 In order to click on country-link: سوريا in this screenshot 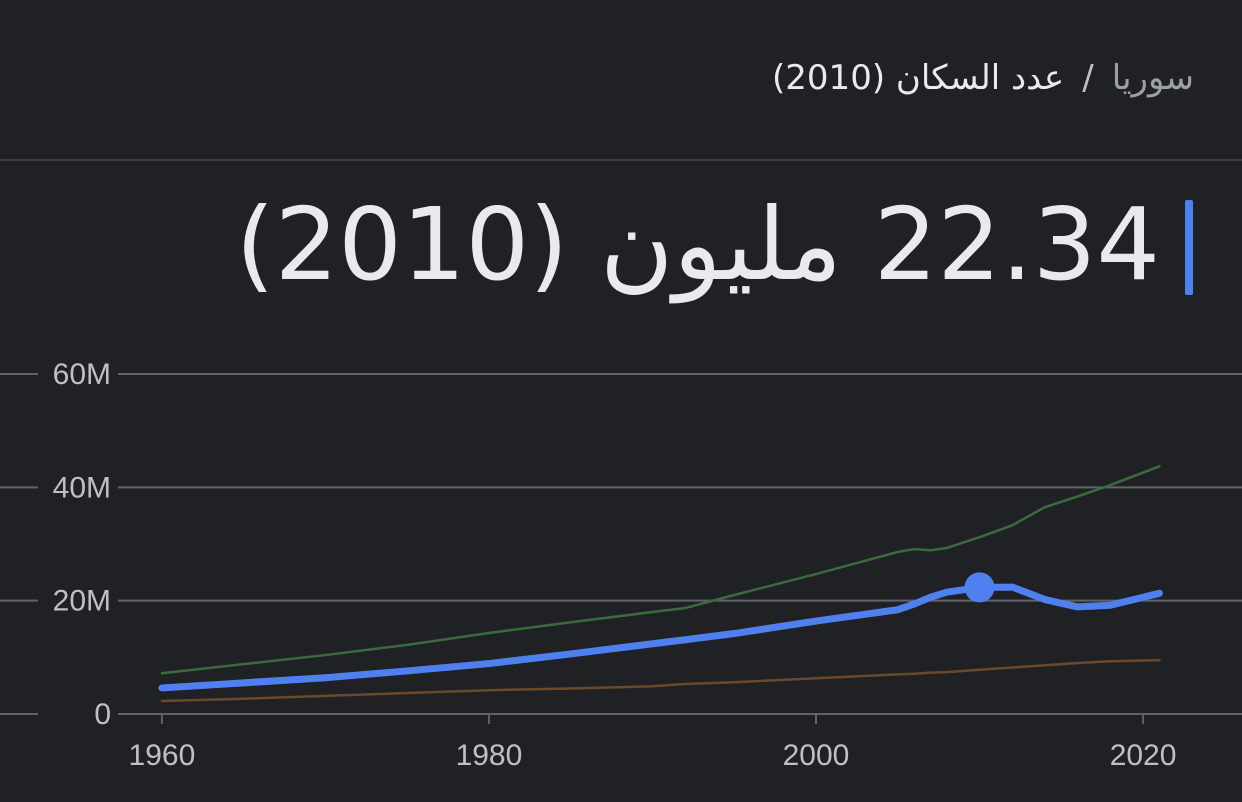, I will do `click(1152, 78)`.